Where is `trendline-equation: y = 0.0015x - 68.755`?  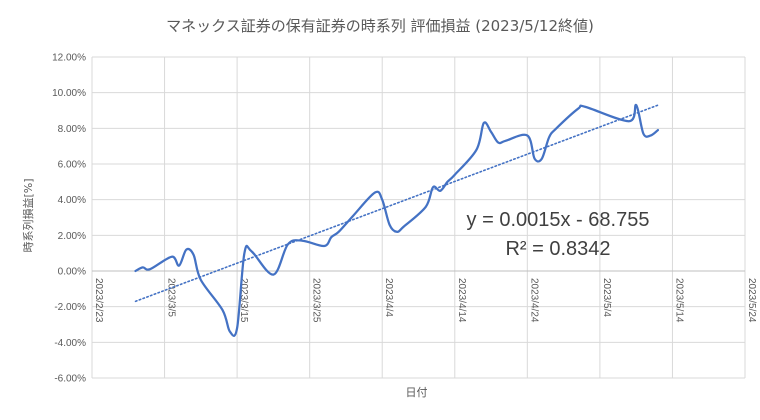 trendline-equation: y = 0.0015x - 68.755 is located at coordinates (558, 220).